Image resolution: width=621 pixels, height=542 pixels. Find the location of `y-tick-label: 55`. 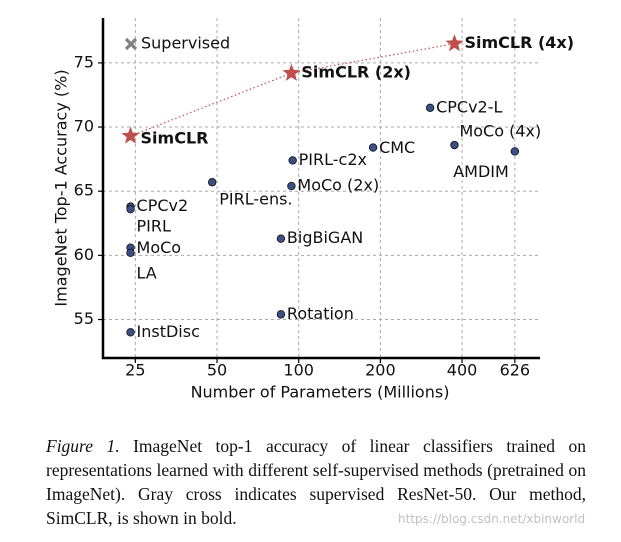

y-tick-label: 55 is located at coordinates (84, 318).